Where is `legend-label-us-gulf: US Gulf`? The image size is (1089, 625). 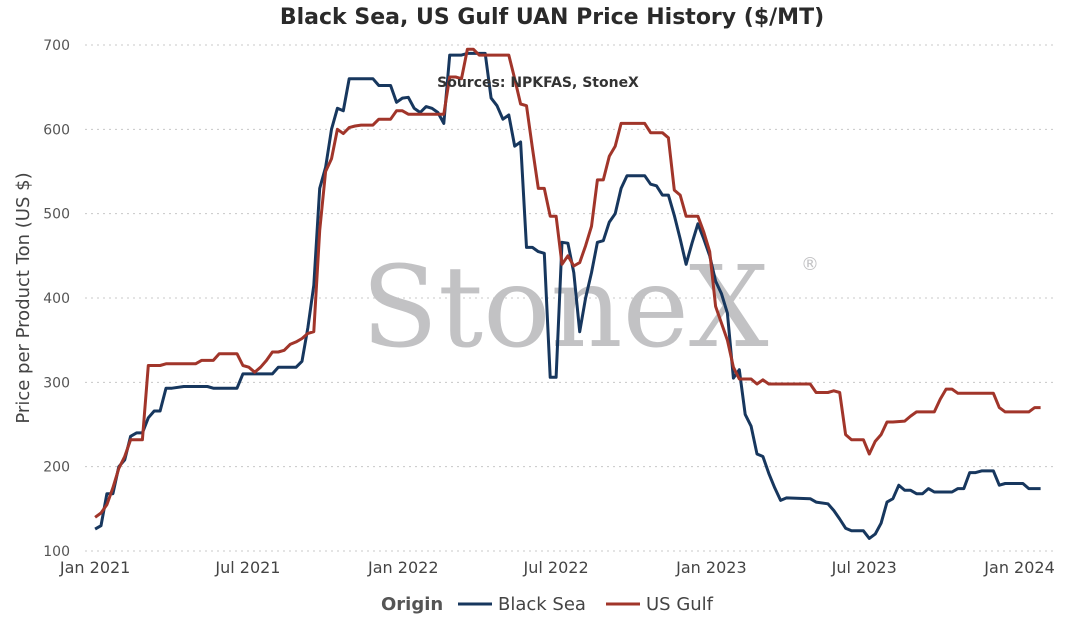
legend-label-us-gulf: US Gulf is located at coordinates (680, 604).